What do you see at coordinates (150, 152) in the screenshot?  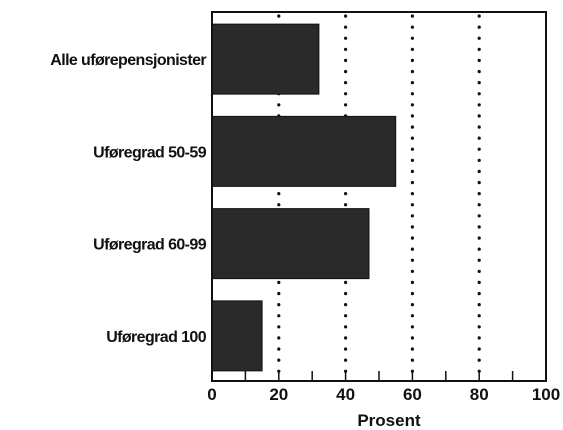 I see `category-label-1: Uføregrad 50-59` at bounding box center [150, 152].